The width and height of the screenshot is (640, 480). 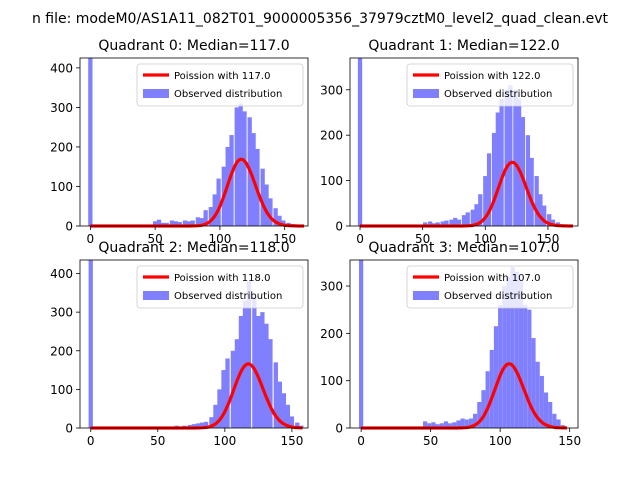 What do you see at coordinates (464, 344) in the screenshot?
I see `axes-frame` at bounding box center [464, 344].